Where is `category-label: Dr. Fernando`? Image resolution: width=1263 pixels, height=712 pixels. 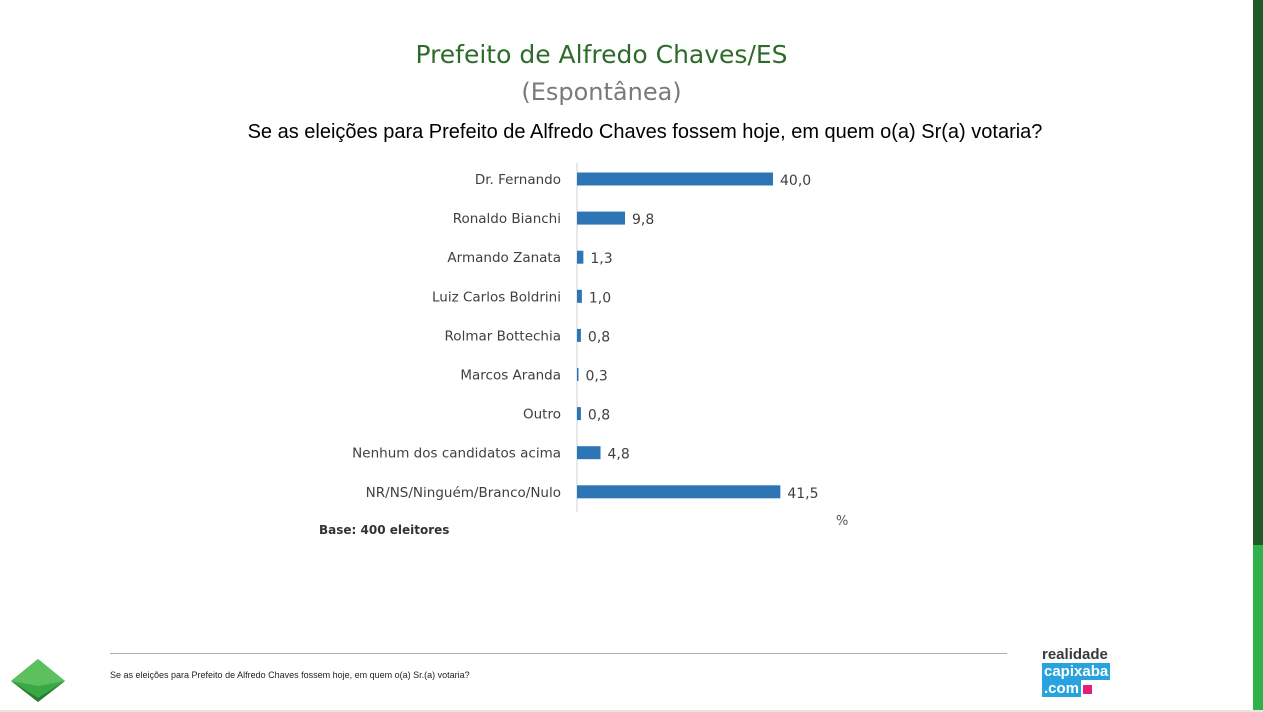
category-label: Dr. Fernando is located at coordinates (518, 180).